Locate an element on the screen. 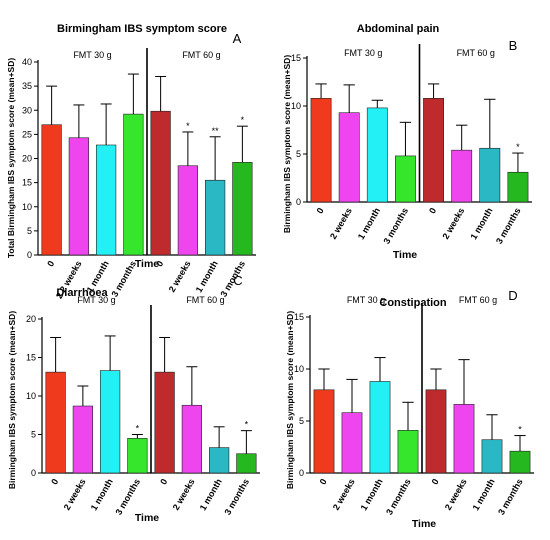  y-tick-label: 40 is located at coordinates (27, 62).